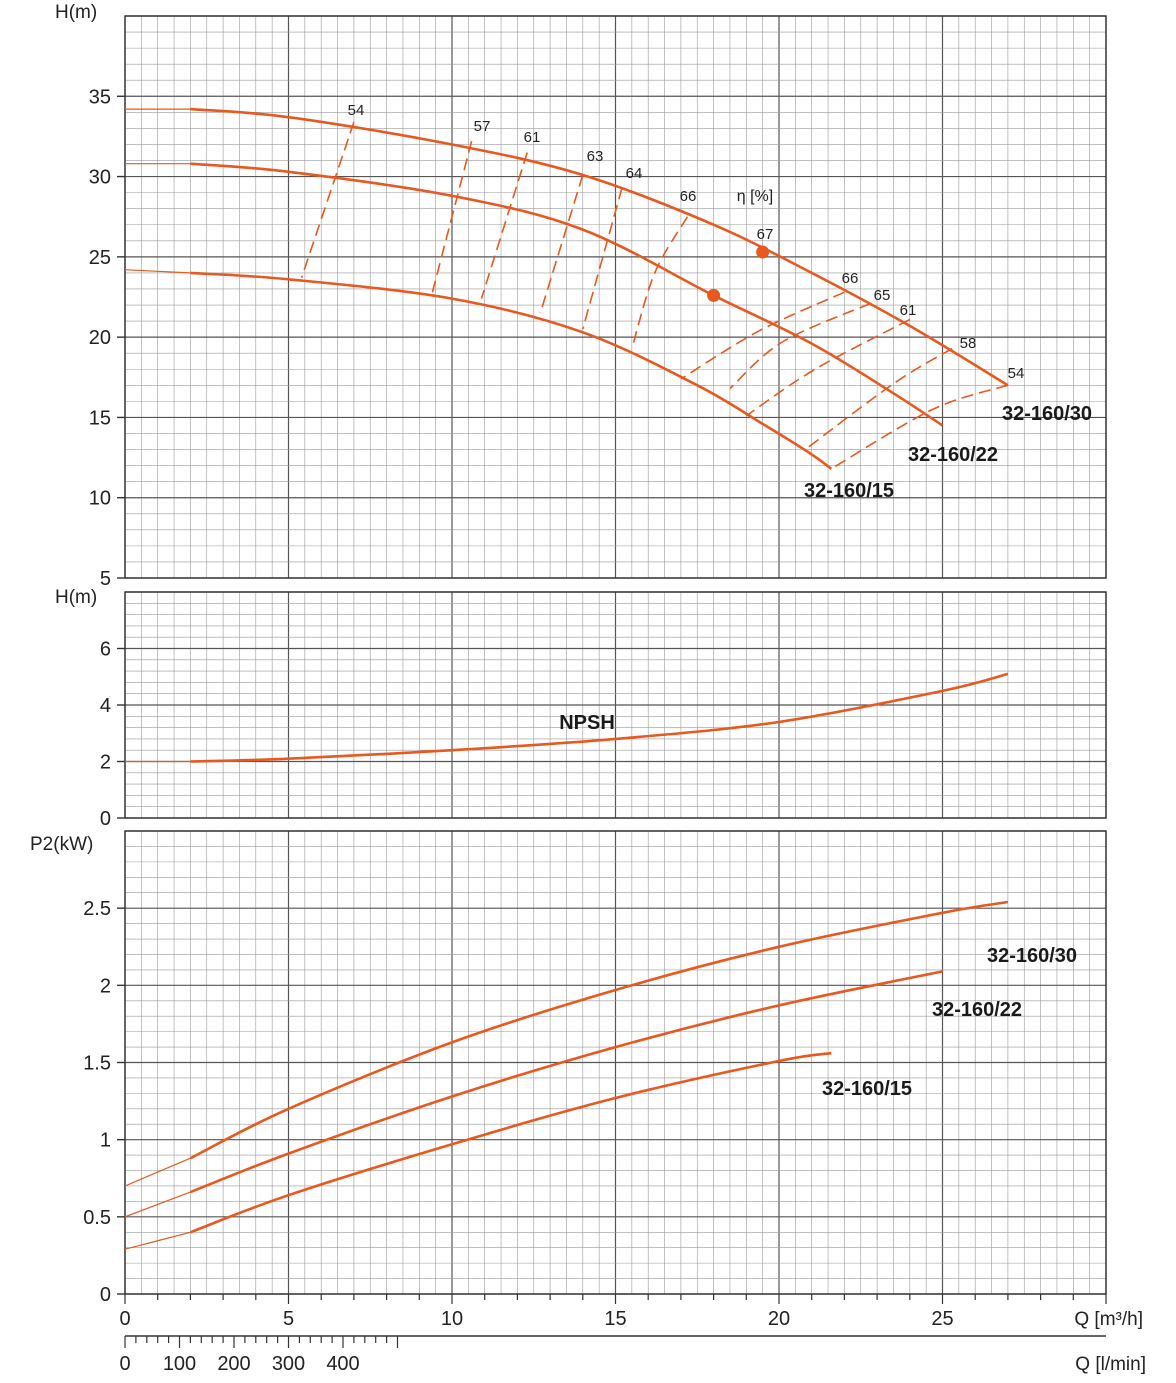 Image resolution: width=1176 pixels, height=1383 pixels. Describe the element at coordinates (100, 97) in the screenshot. I see `y-tick-label: 35` at that location.